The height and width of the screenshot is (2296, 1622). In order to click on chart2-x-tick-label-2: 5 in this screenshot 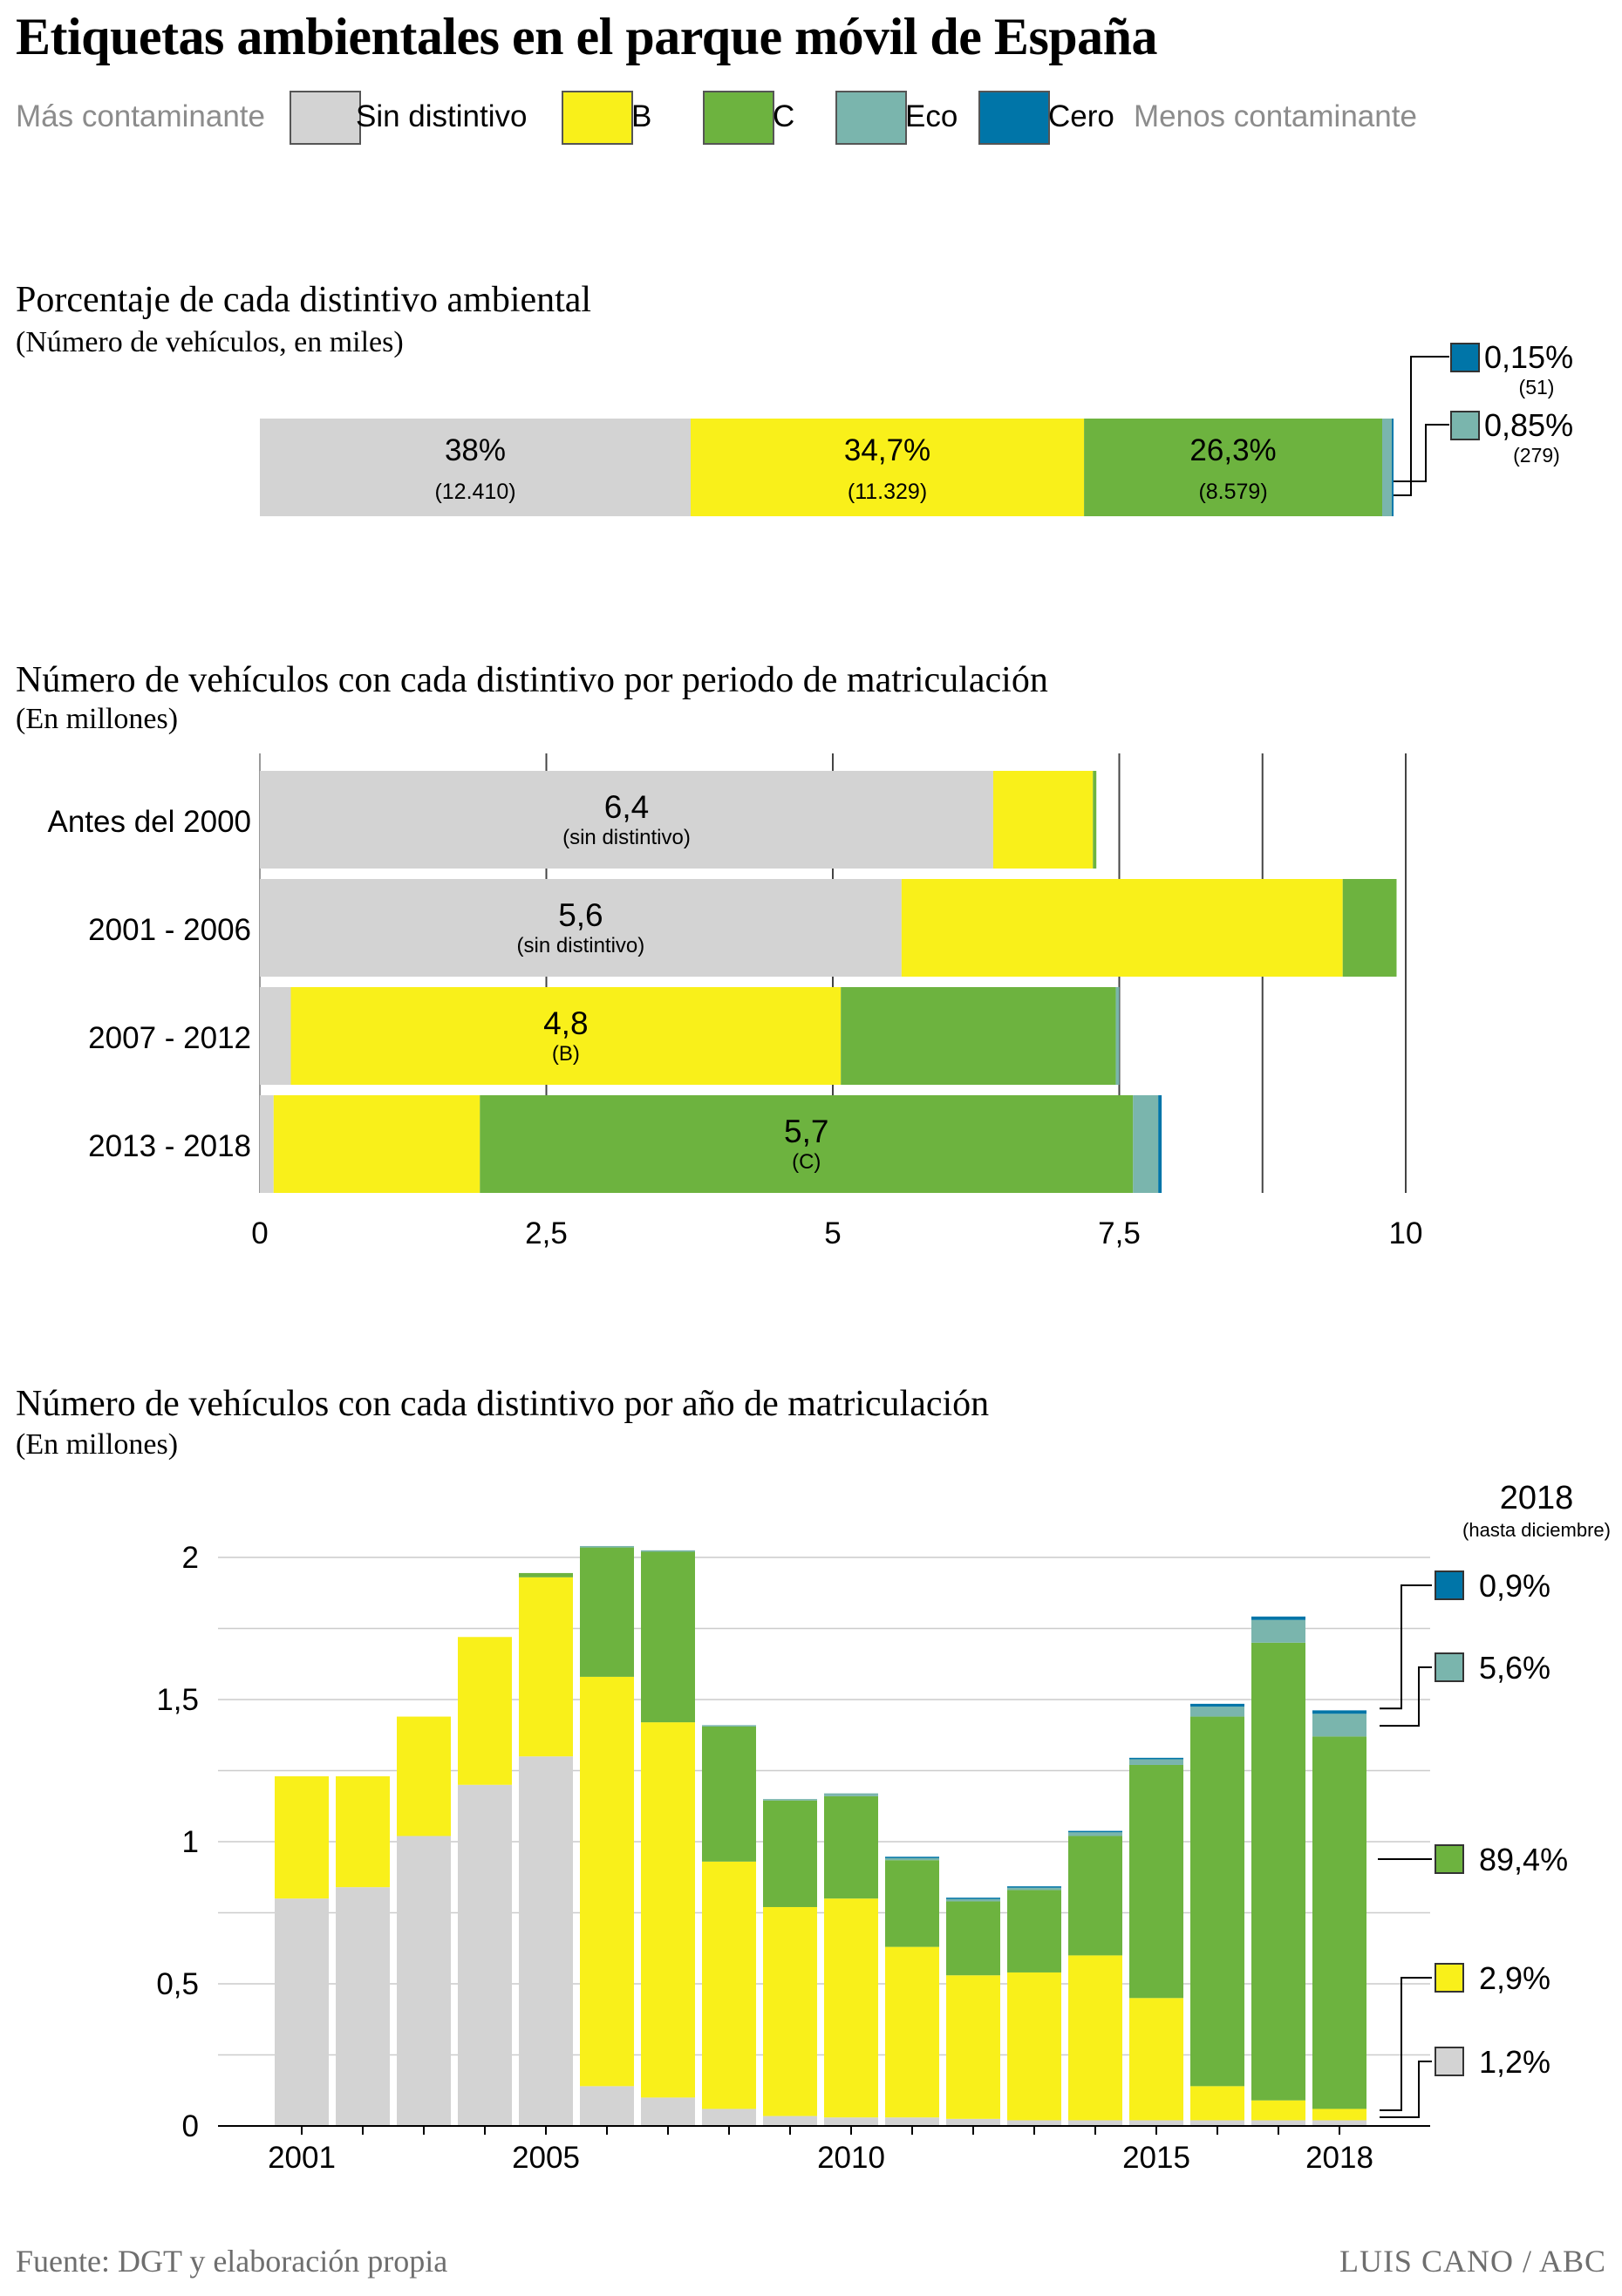, I will do `click(832, 1233)`.